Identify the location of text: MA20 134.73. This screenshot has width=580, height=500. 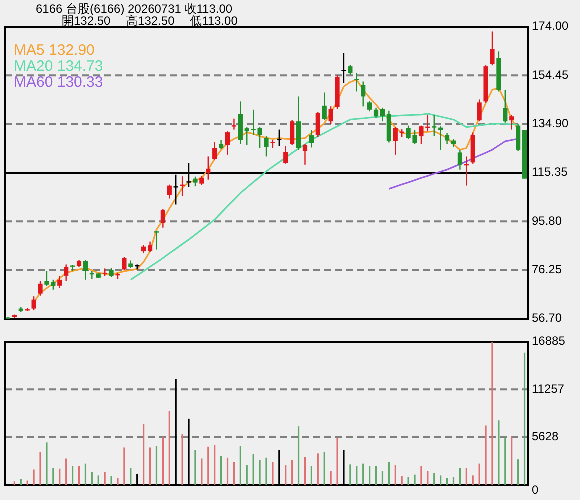
(59, 66).